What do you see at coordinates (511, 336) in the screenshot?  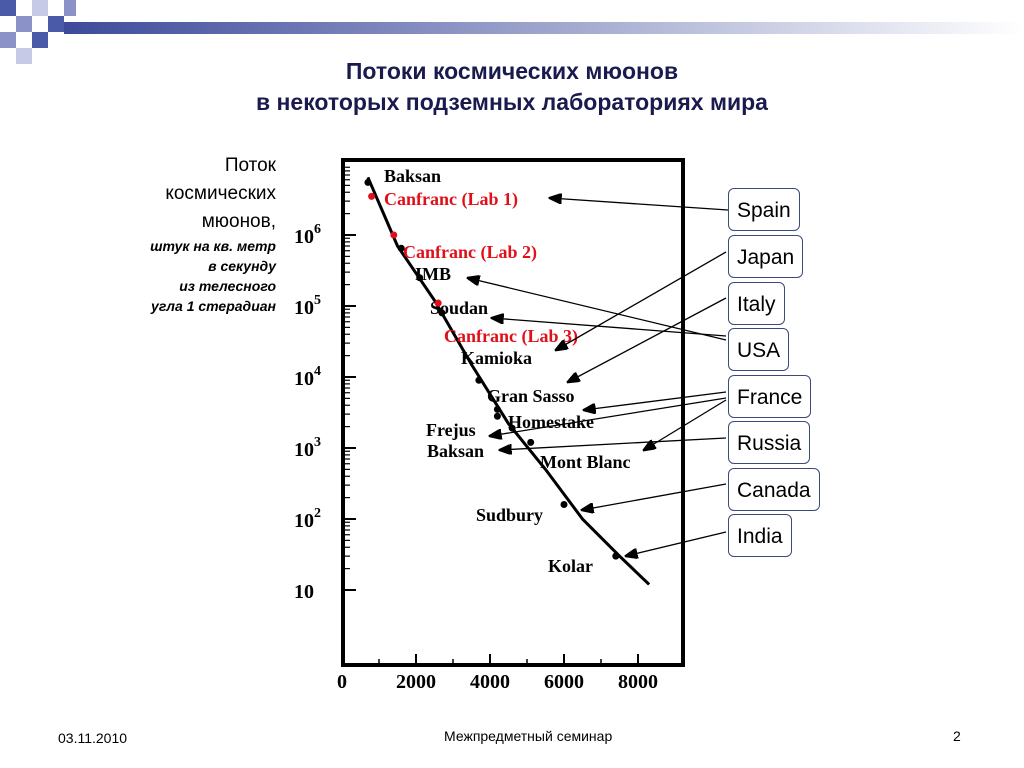 I see `lab-label: Canfranc (Lab 3)` at bounding box center [511, 336].